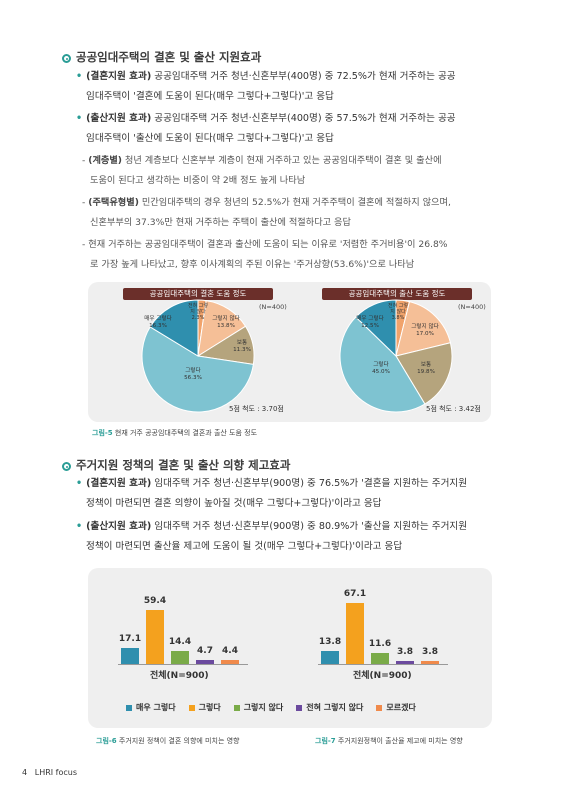 This screenshot has height=800, width=566. What do you see at coordinates (226, 322) in the screenshot?
I see `pie1-label-disagree: 그렇지 않다 13.8%` at bounding box center [226, 322].